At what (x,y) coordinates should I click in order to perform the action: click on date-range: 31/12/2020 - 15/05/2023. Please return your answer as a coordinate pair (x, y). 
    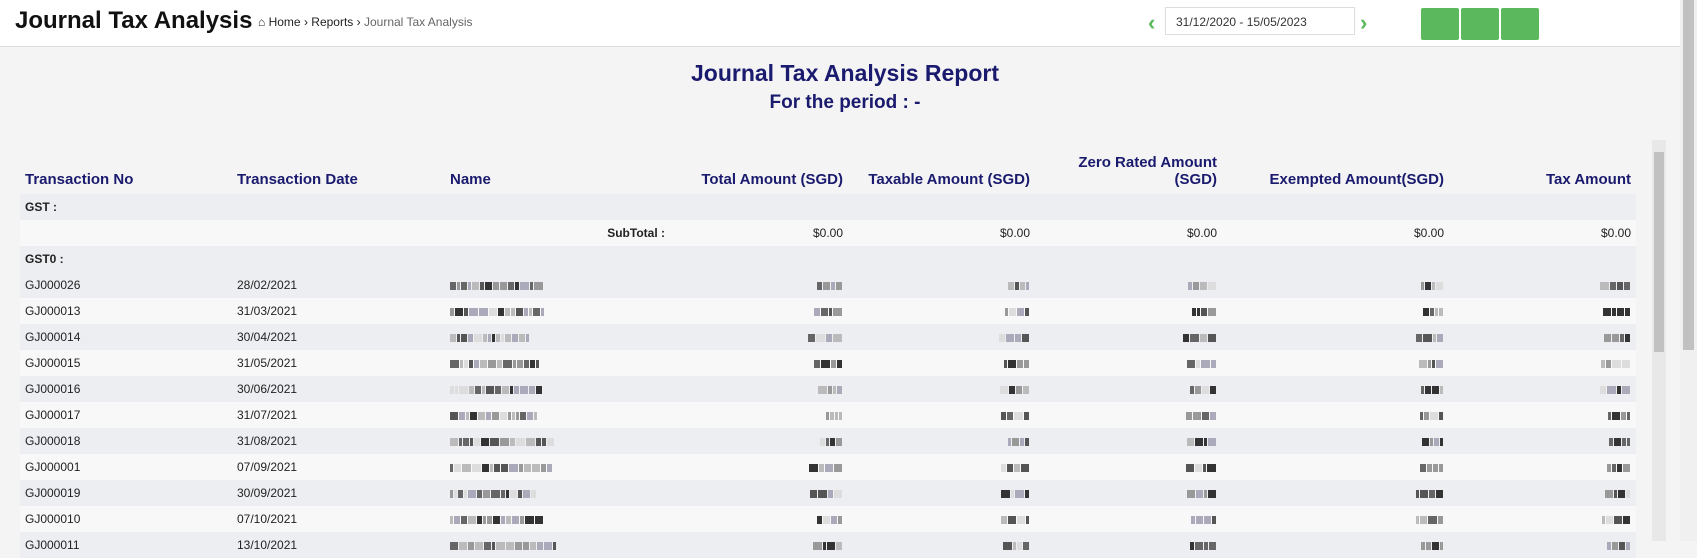
    Looking at the image, I should click on (1260, 21).